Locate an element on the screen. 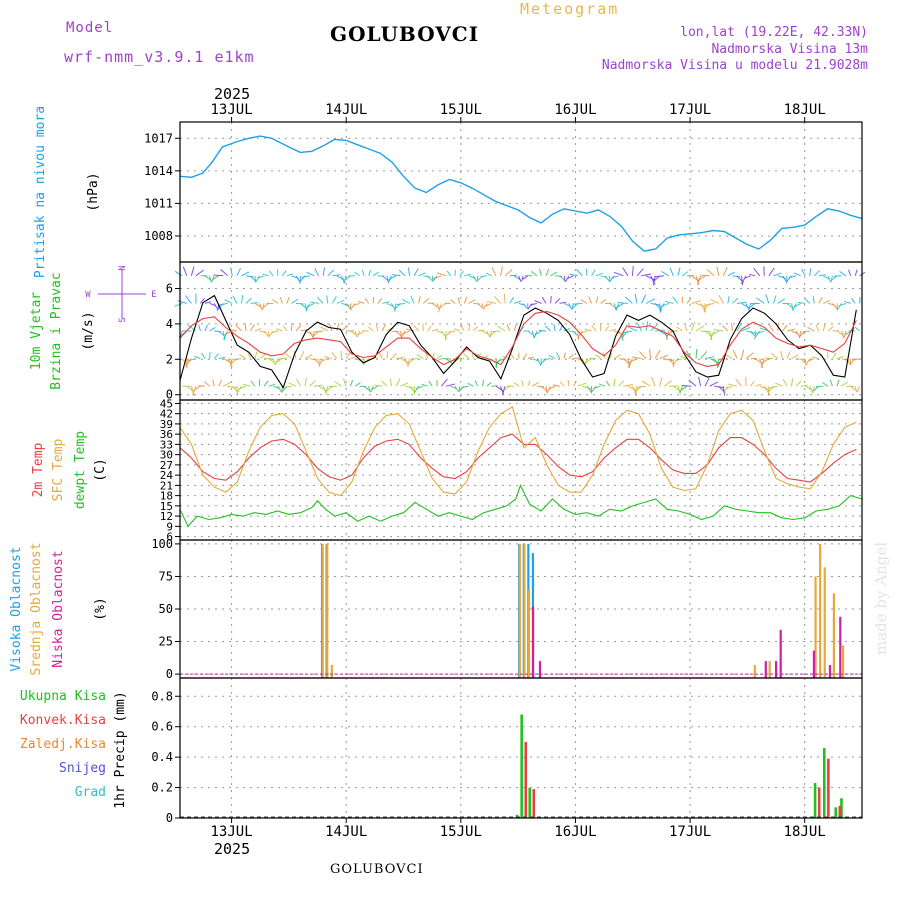 This screenshot has height=900, width=900. precip-bar is located at coordinates (815, 800).